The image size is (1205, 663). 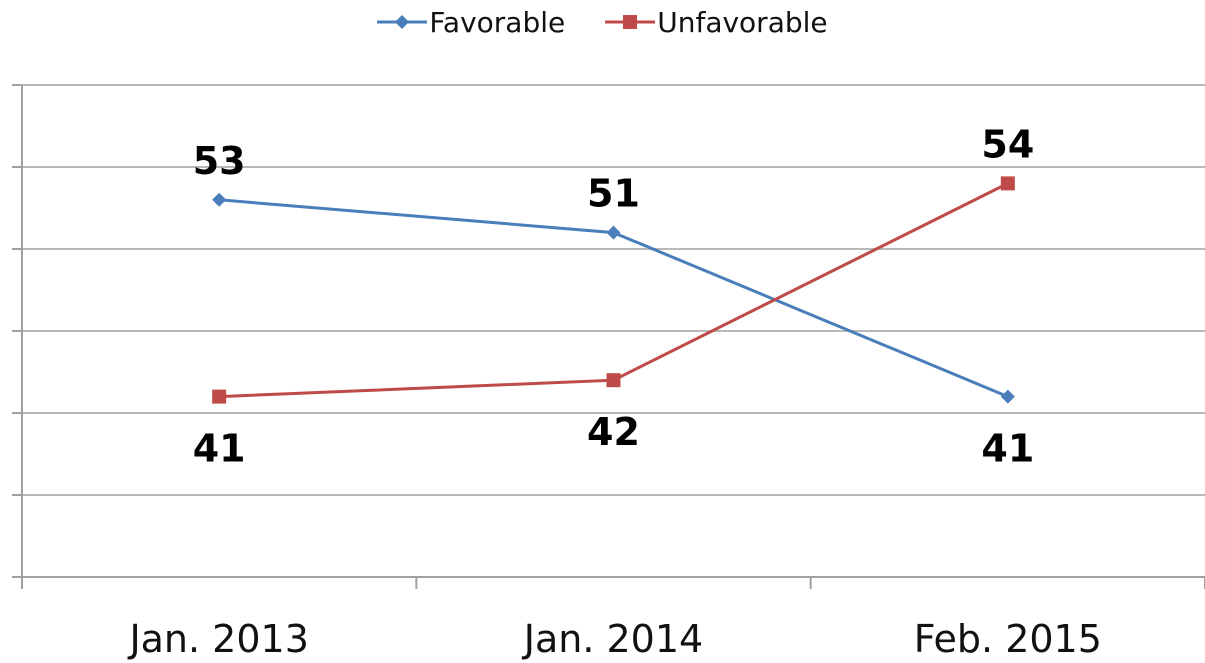 I want to click on data-label: 51, so click(x=613, y=194).